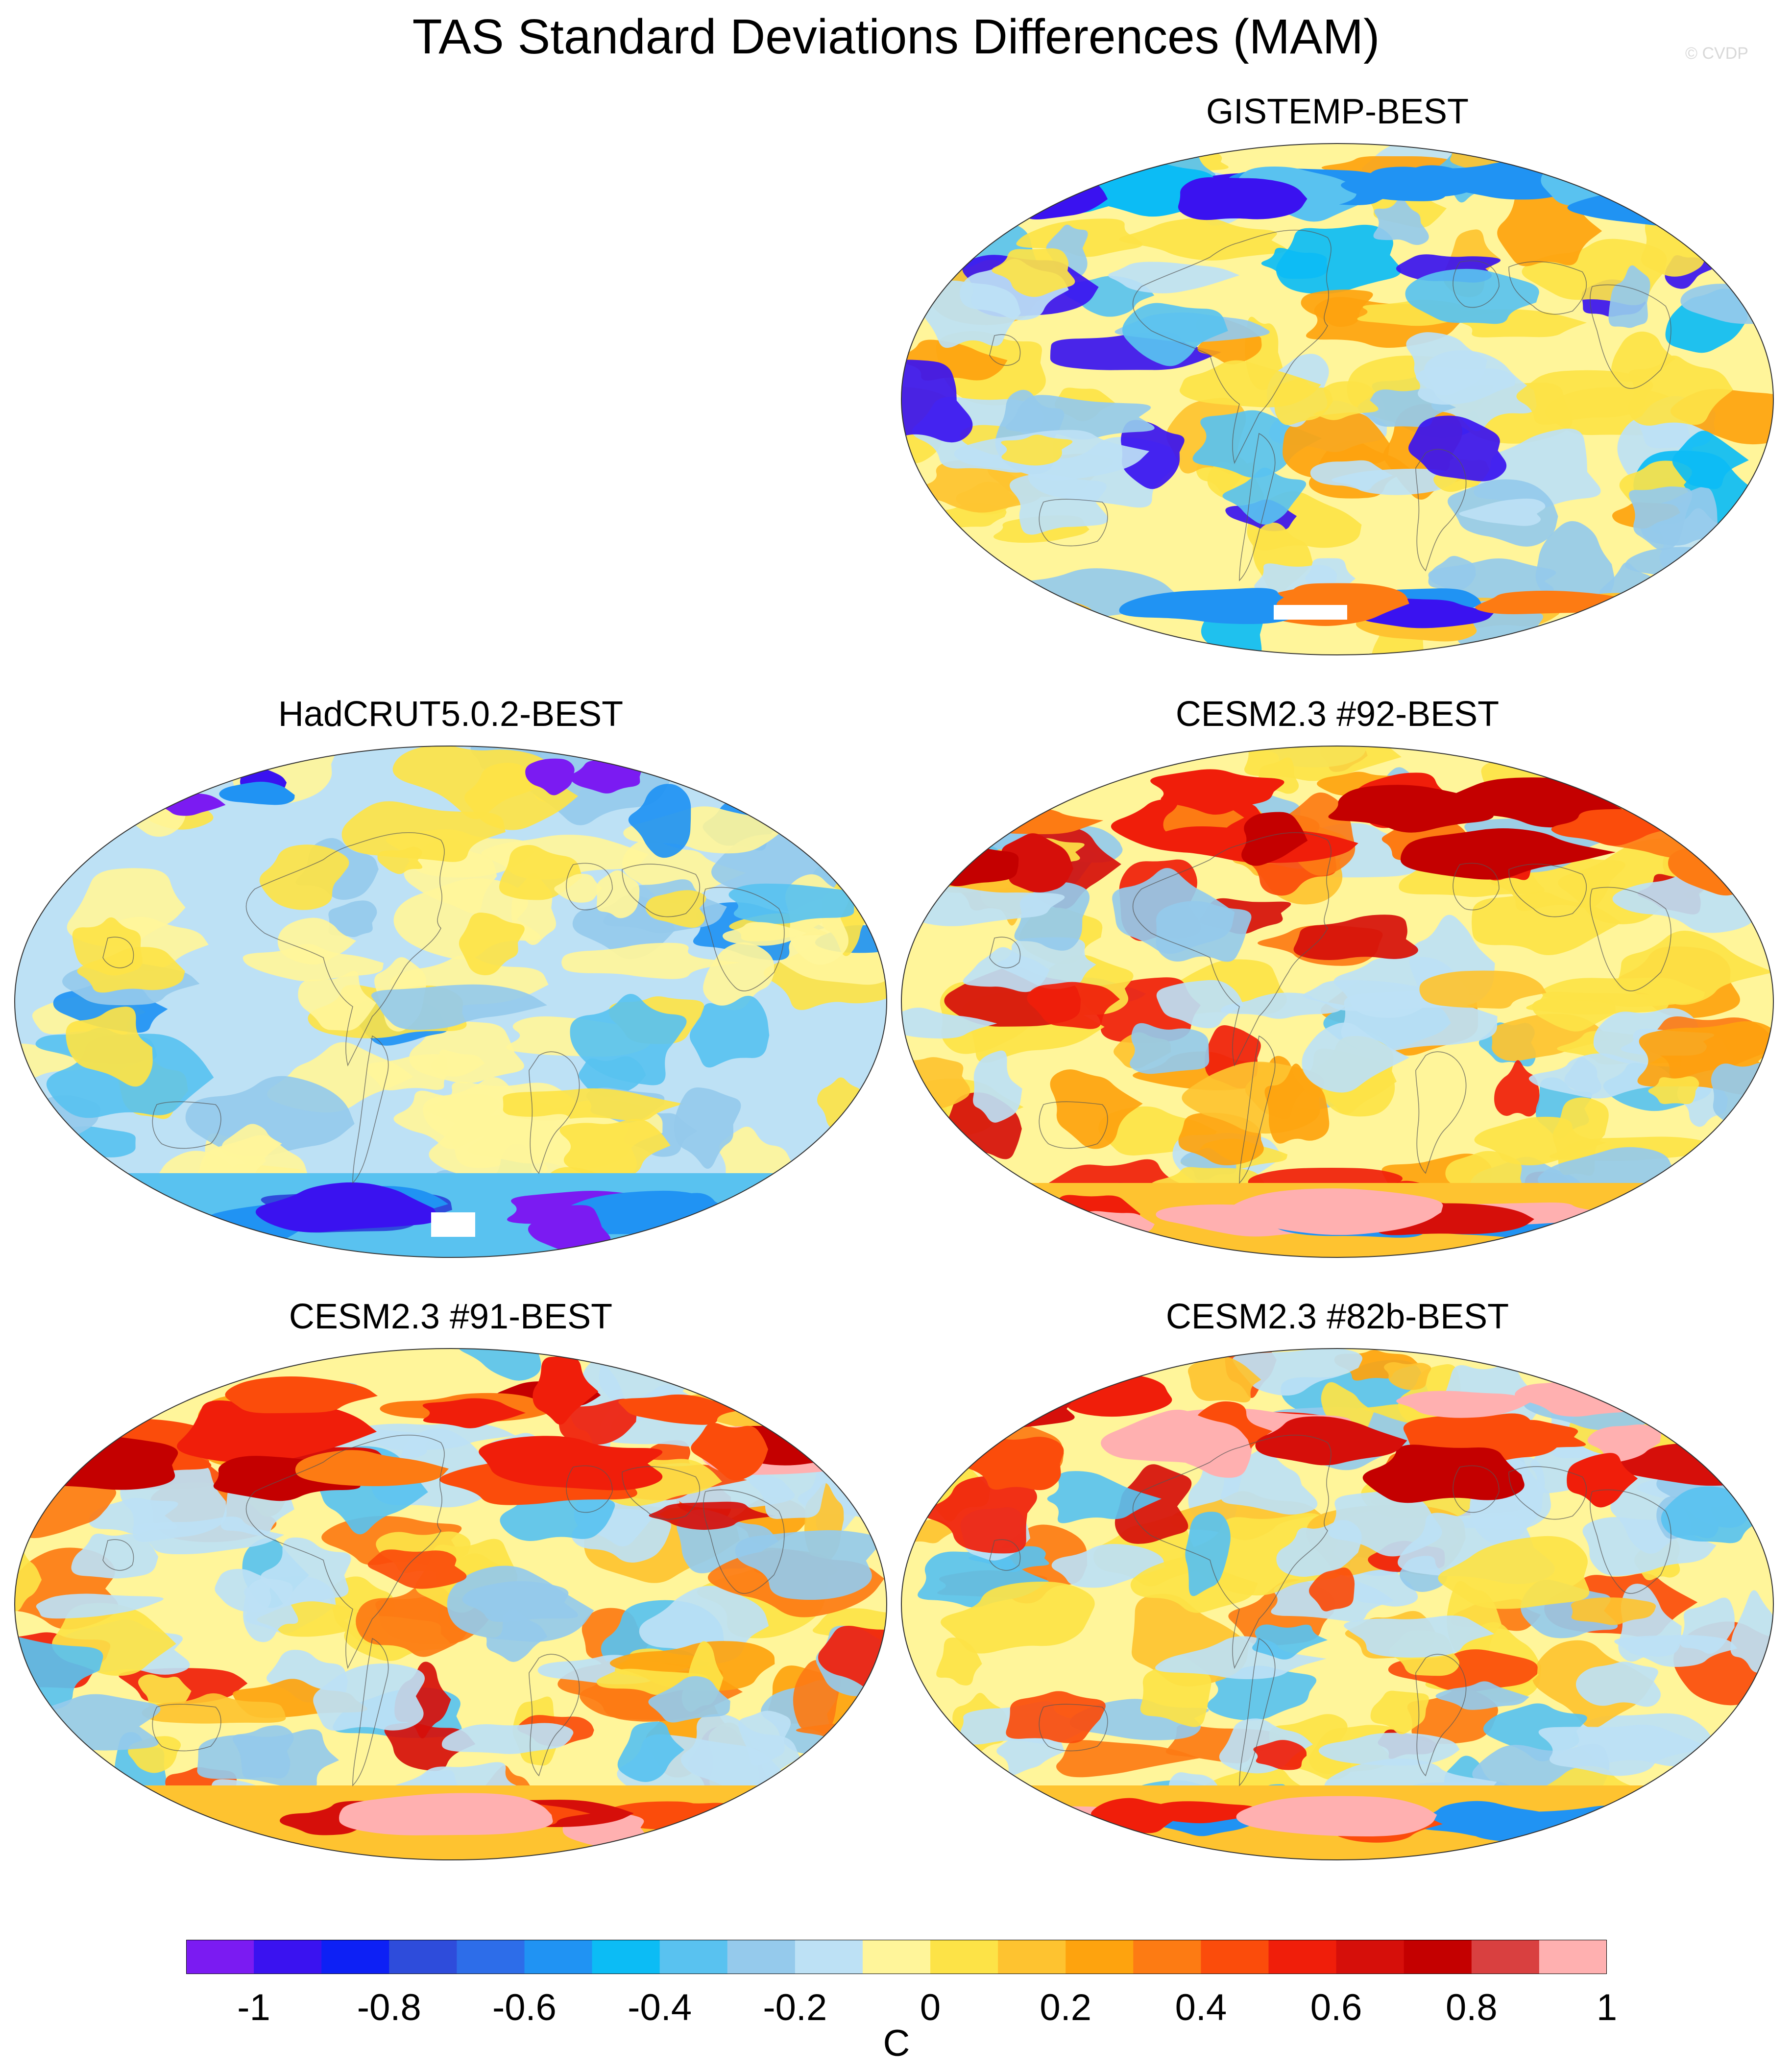  Describe the element at coordinates (1337, 714) in the screenshot. I see `panel-title-cesm92: CESM2.3 #92-BEST` at that location.